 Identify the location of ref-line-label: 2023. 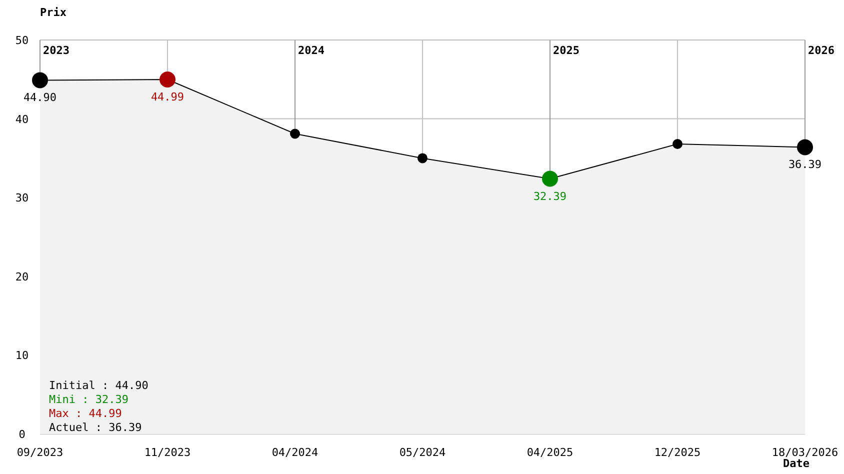
(56, 50).